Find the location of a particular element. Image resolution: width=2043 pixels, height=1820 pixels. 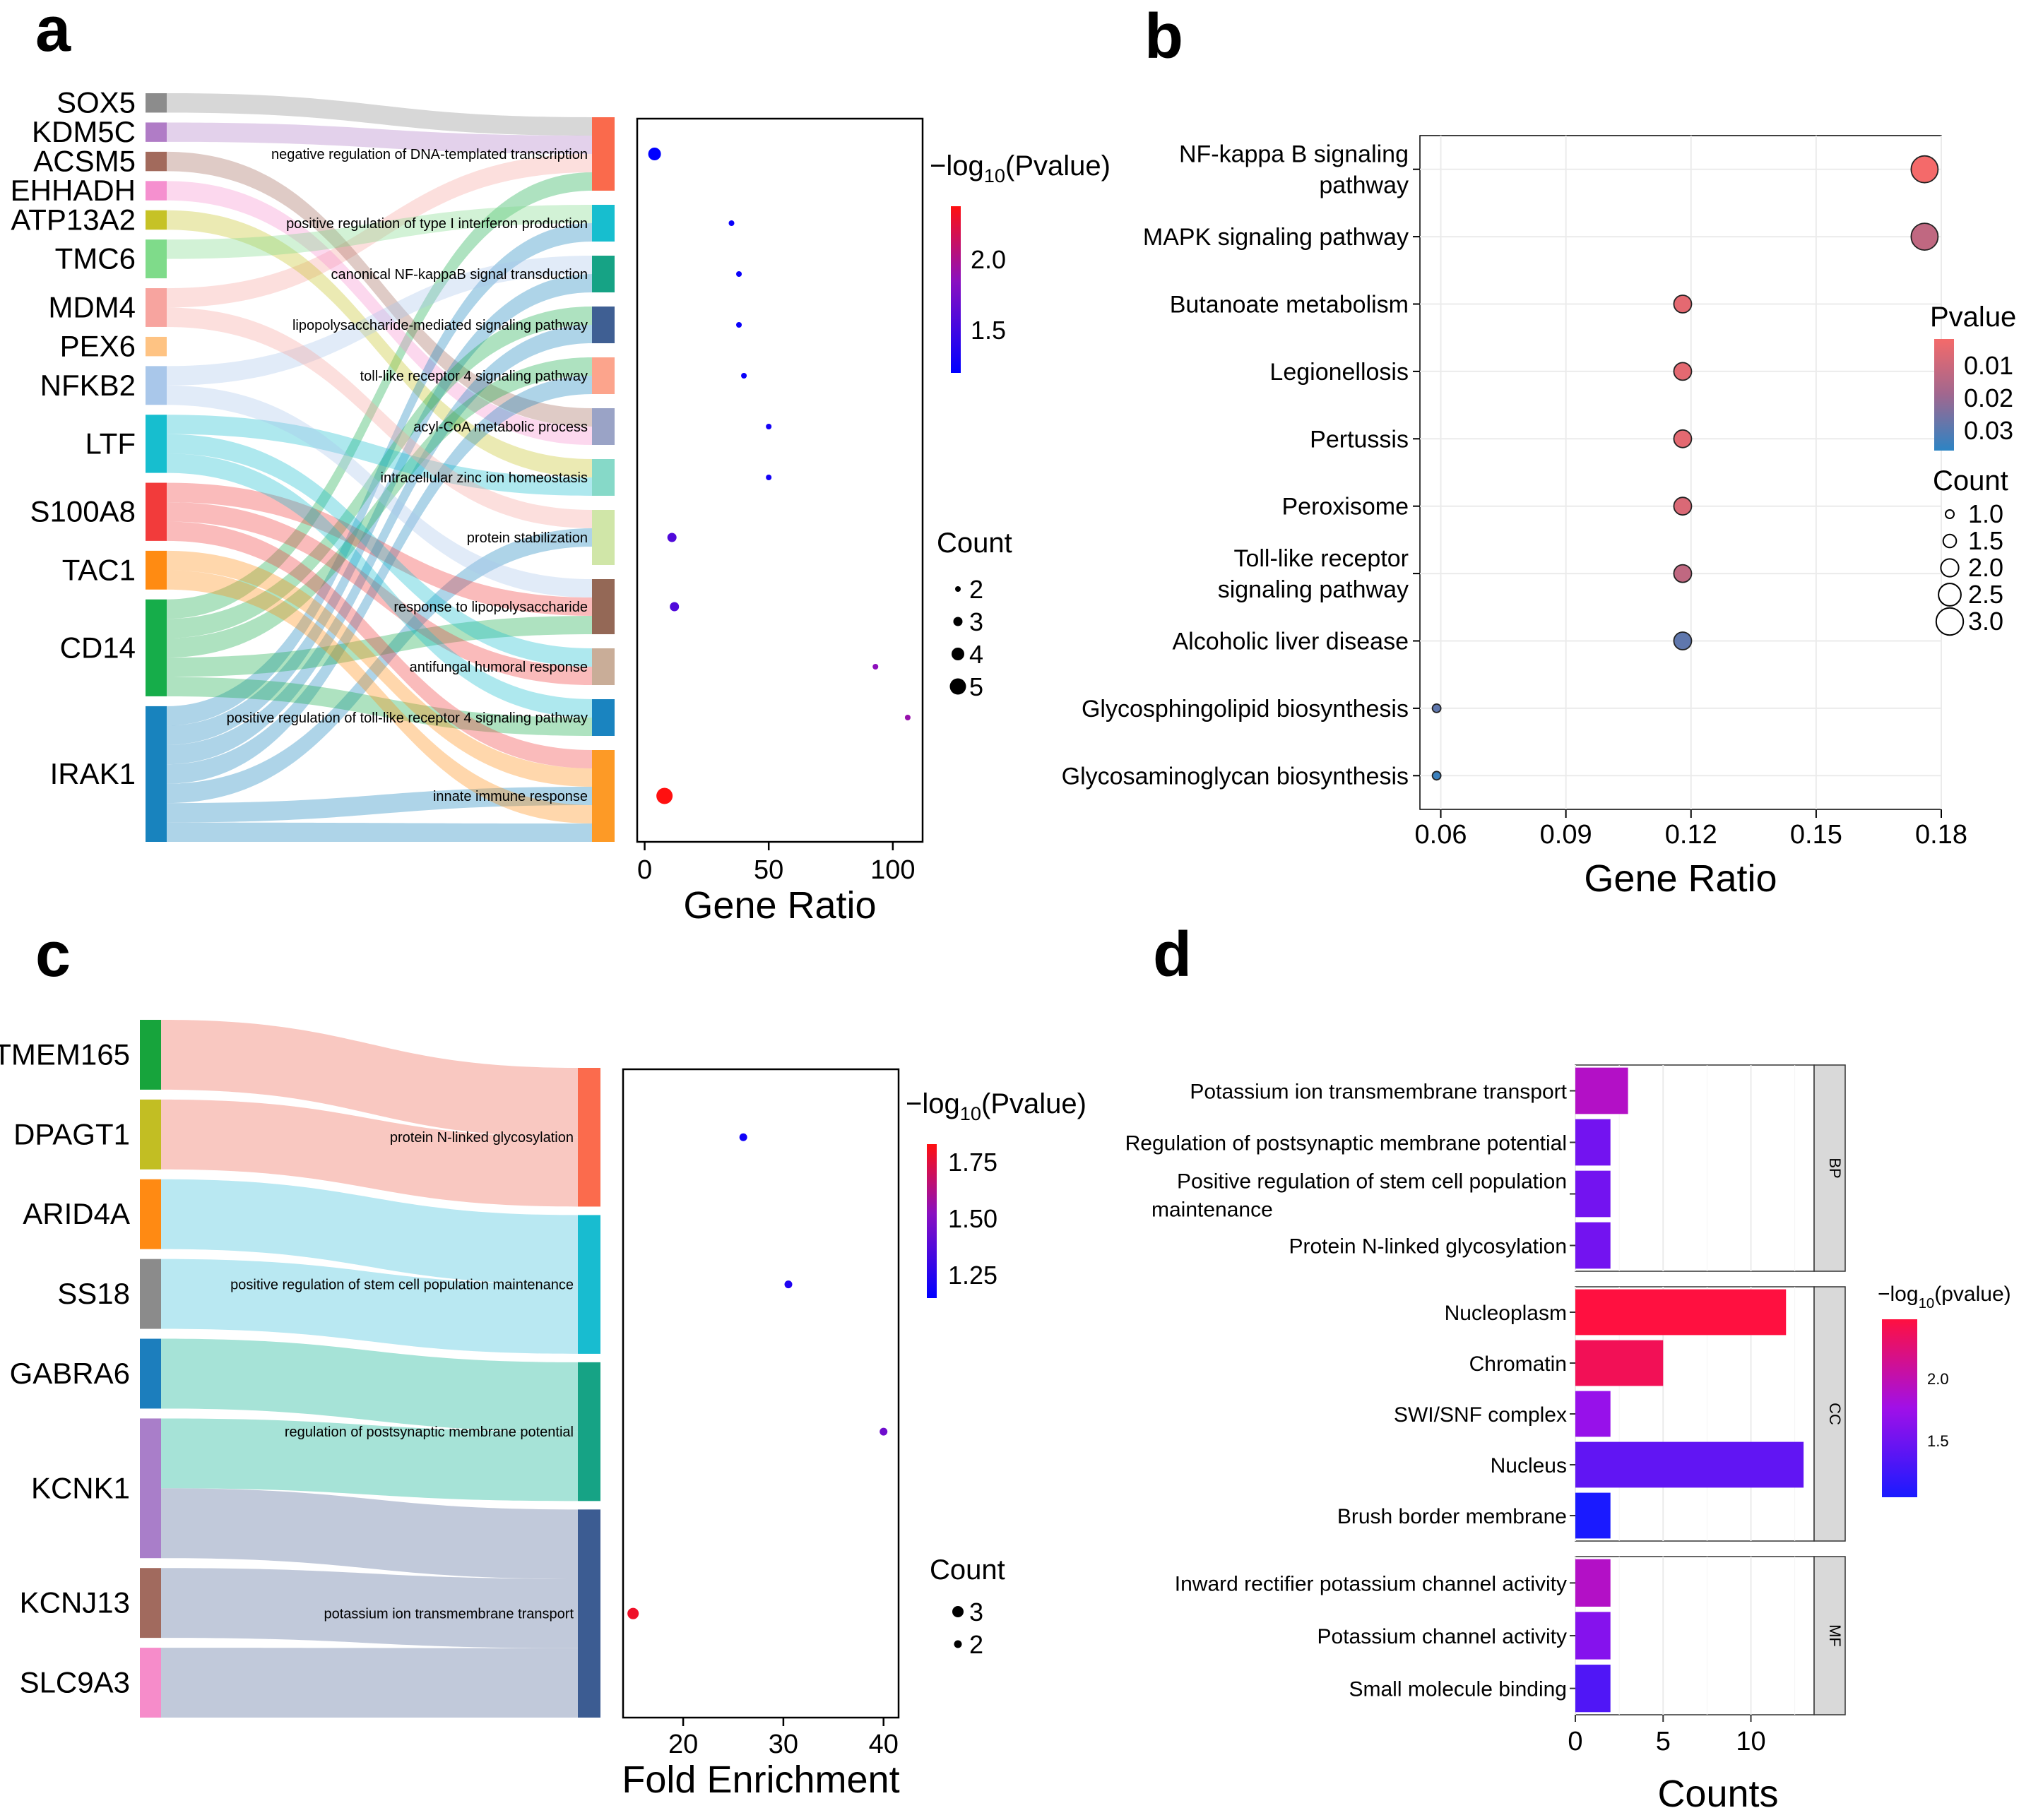

y-tick-label: pathway is located at coordinates (1364, 185).